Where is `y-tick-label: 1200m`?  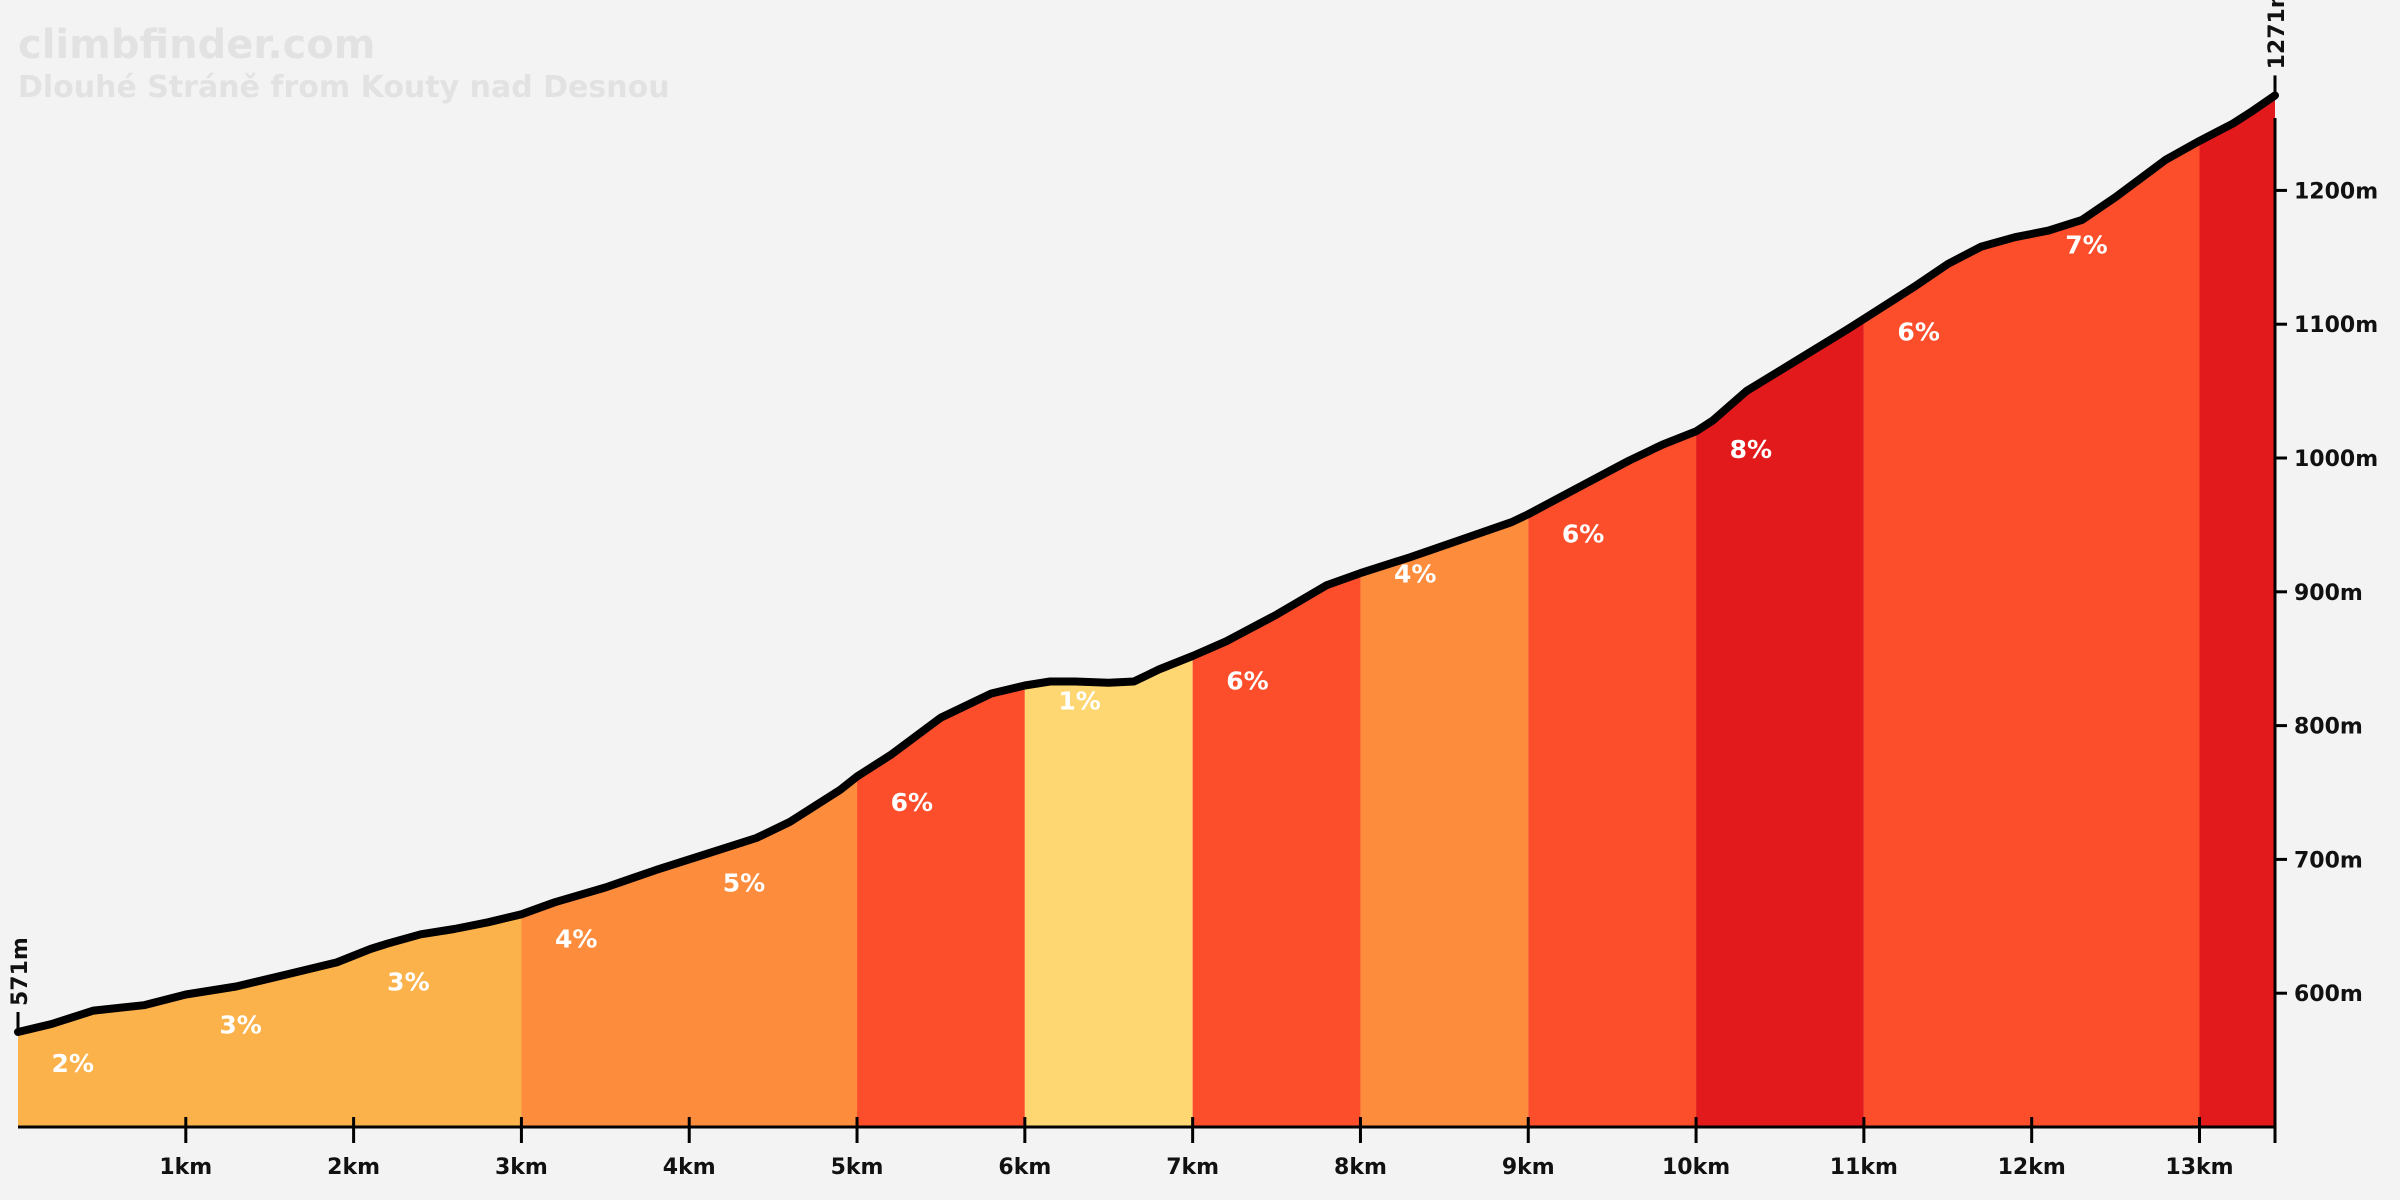 y-tick-label: 1200m is located at coordinates (2336, 191).